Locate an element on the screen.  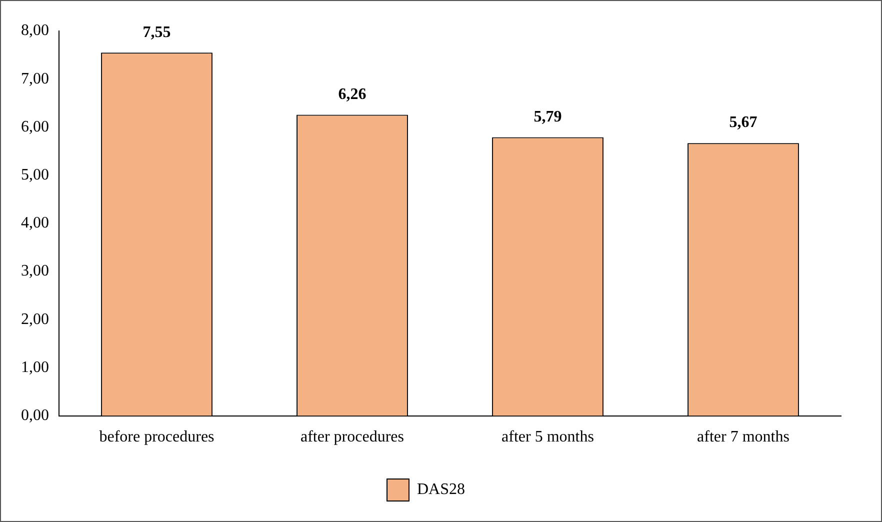
x-tick-label: after 5 months is located at coordinates (548, 437).